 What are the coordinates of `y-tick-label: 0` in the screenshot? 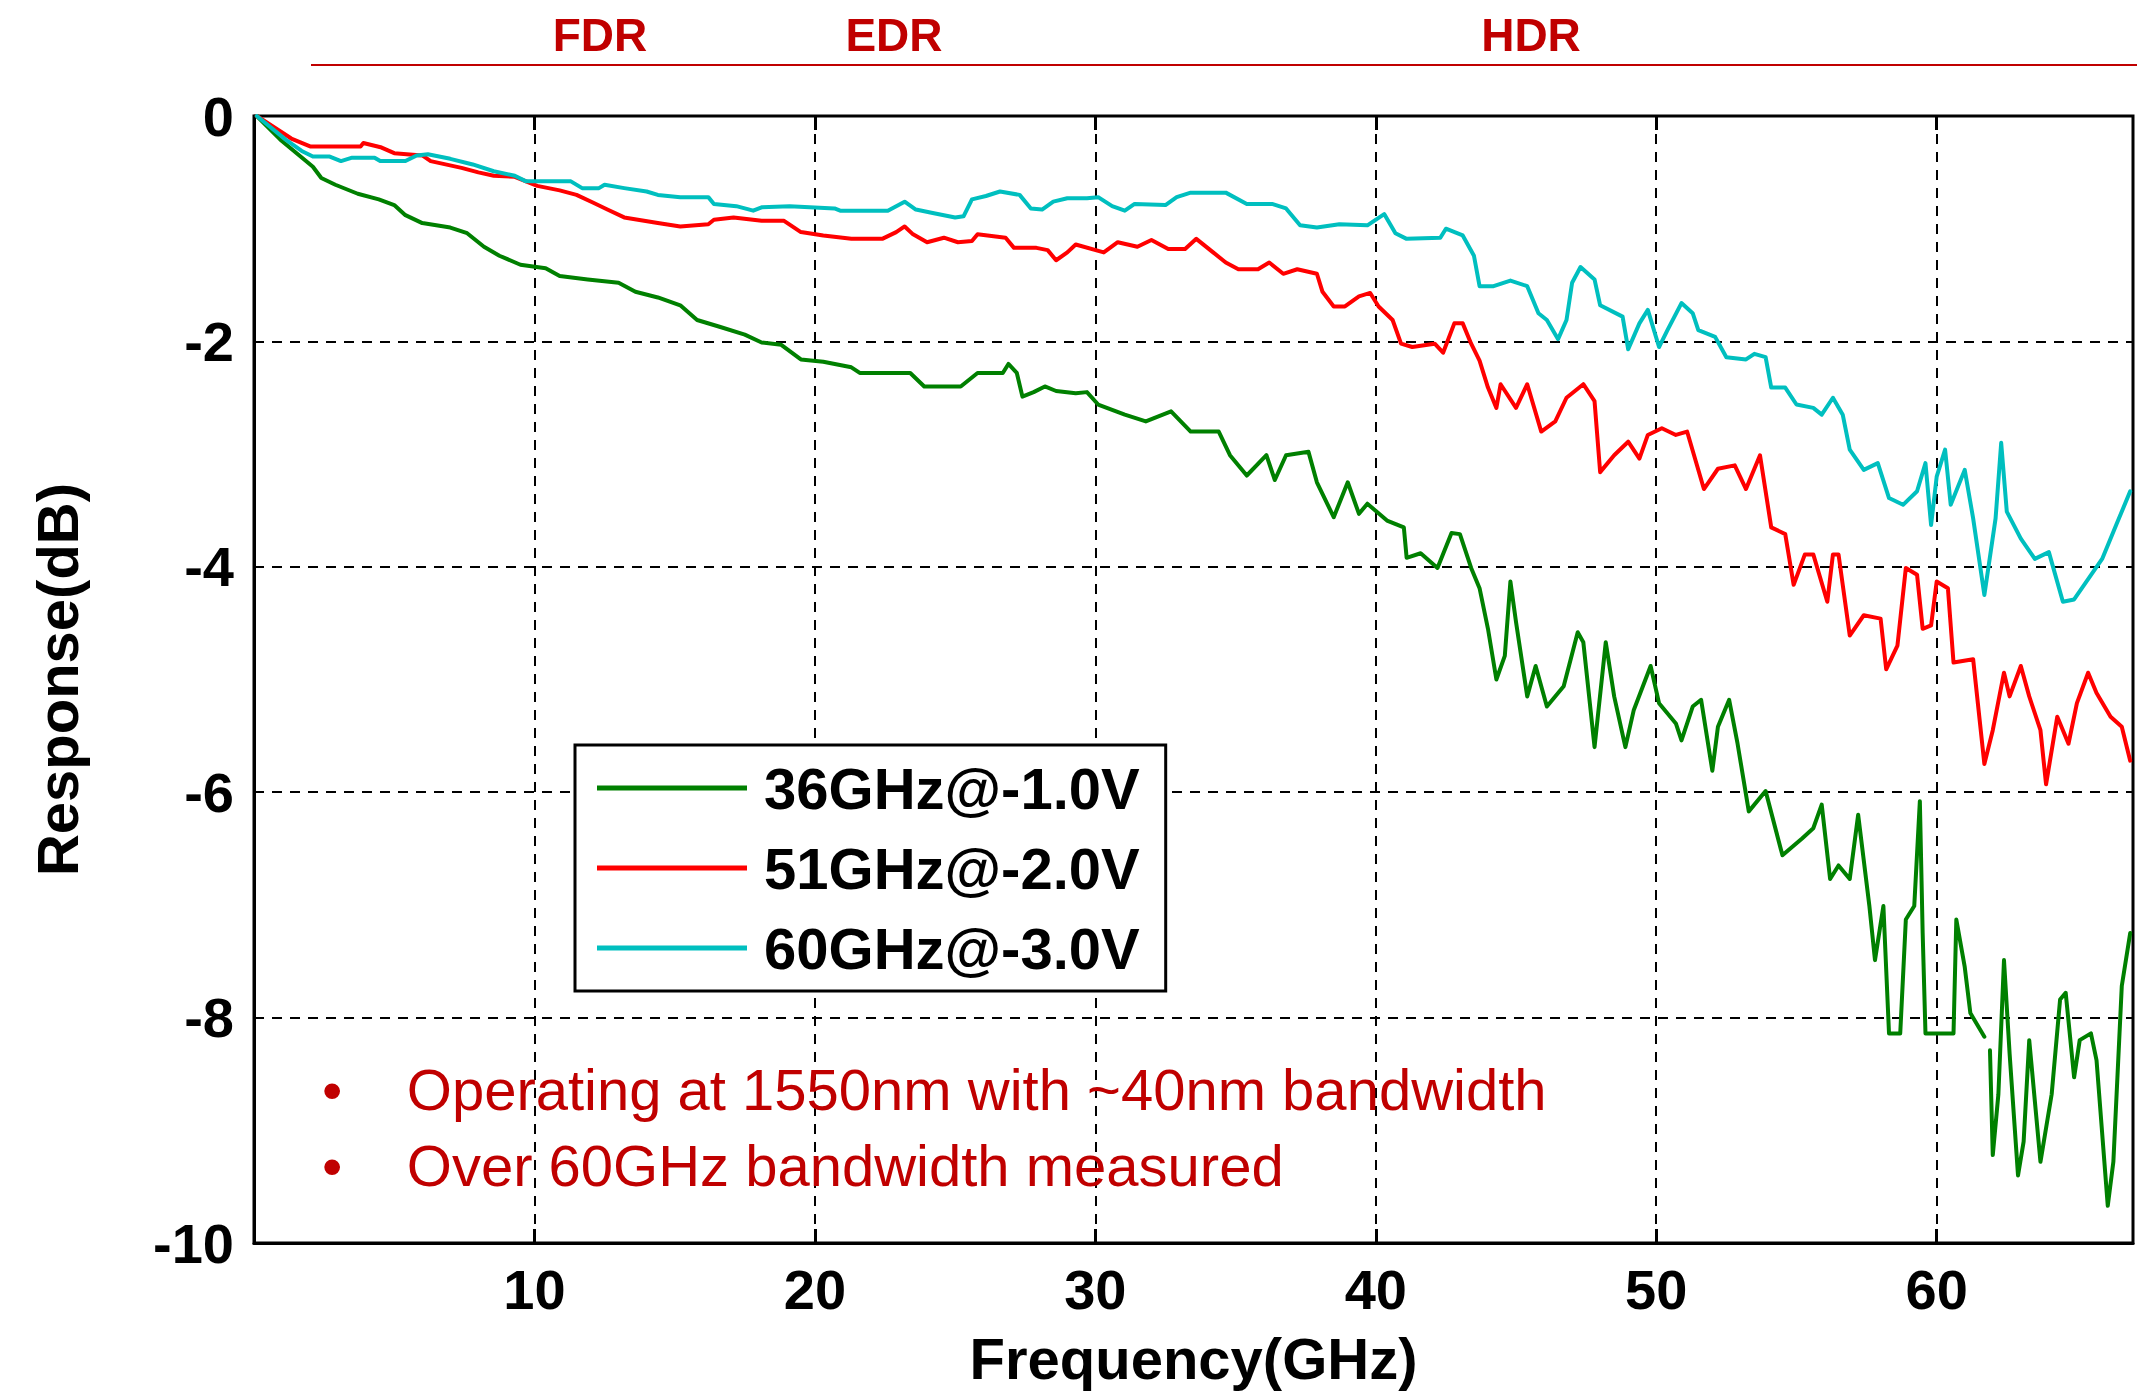 It's located at (218, 116).